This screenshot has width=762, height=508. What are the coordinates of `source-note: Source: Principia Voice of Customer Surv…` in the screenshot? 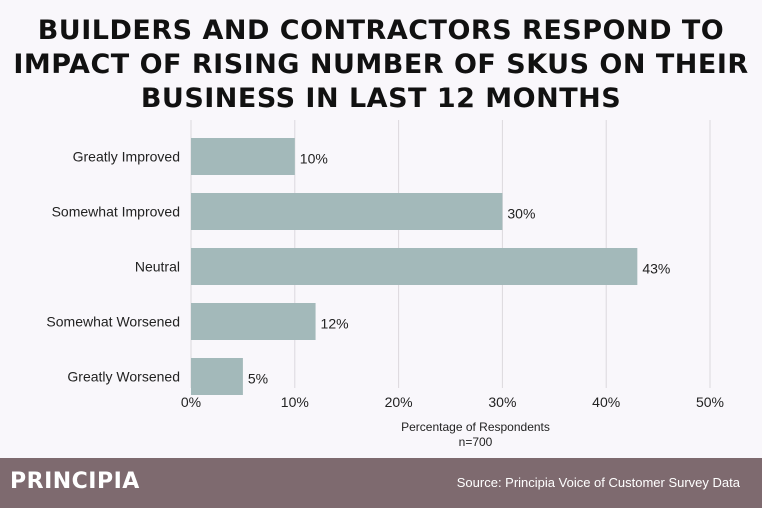 It's located at (598, 482).